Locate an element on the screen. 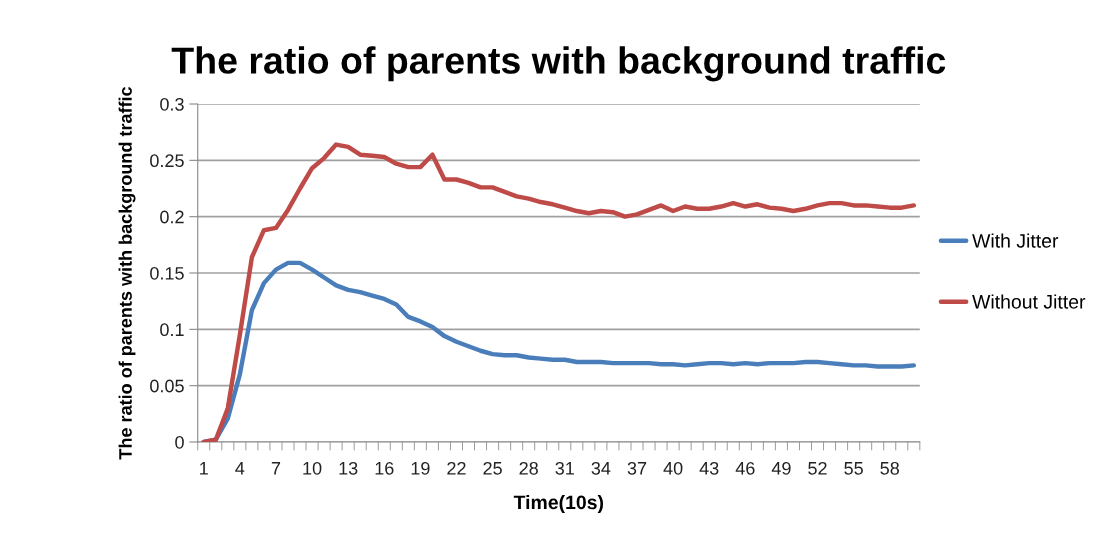  x-tick-label: 55 is located at coordinates (853, 468).